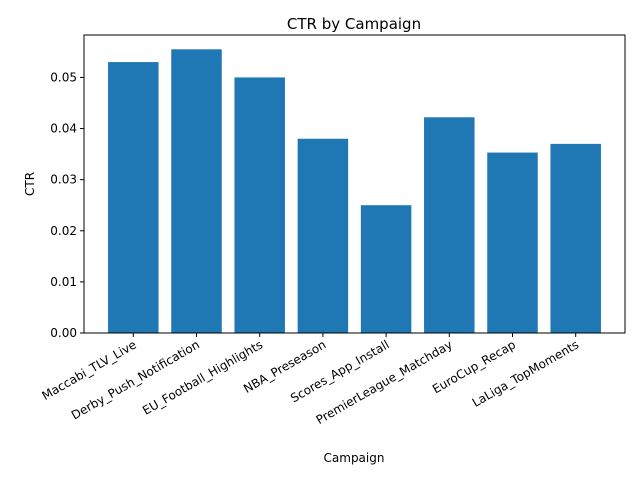  What do you see at coordinates (30, 184) in the screenshot?
I see `y-axis-label: CTR` at bounding box center [30, 184].